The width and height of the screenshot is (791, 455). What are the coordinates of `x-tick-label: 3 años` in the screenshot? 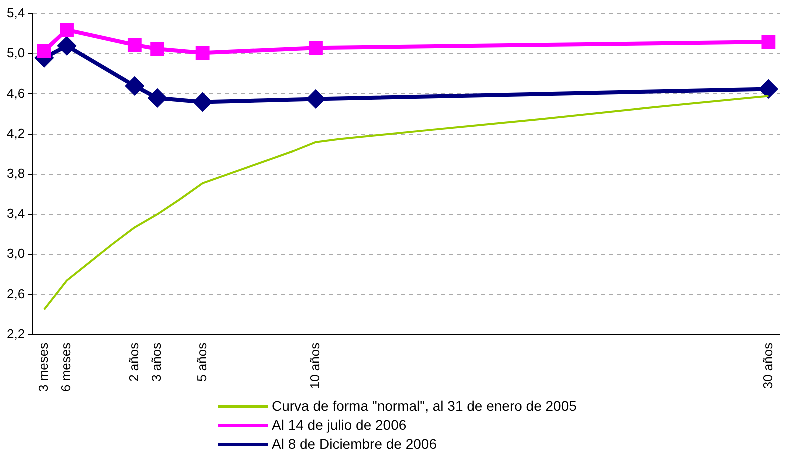 It's located at (156, 362).